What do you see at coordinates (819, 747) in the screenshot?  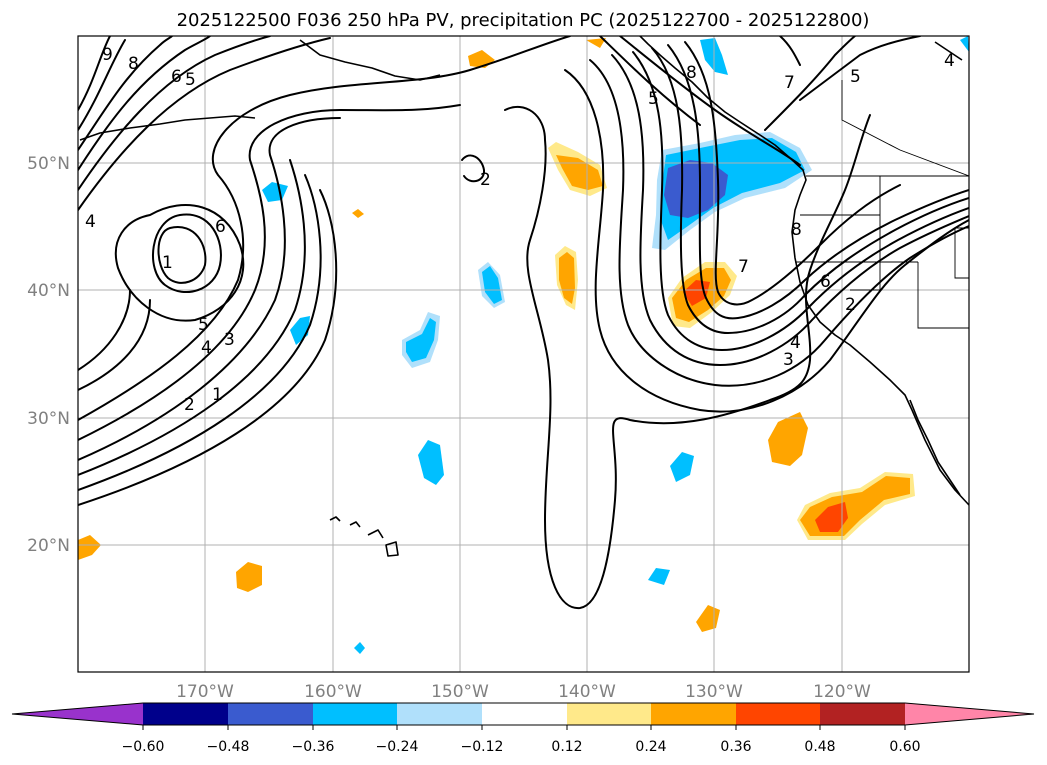 I see `colorbar-tick-label: 0.48` at bounding box center [819, 747].